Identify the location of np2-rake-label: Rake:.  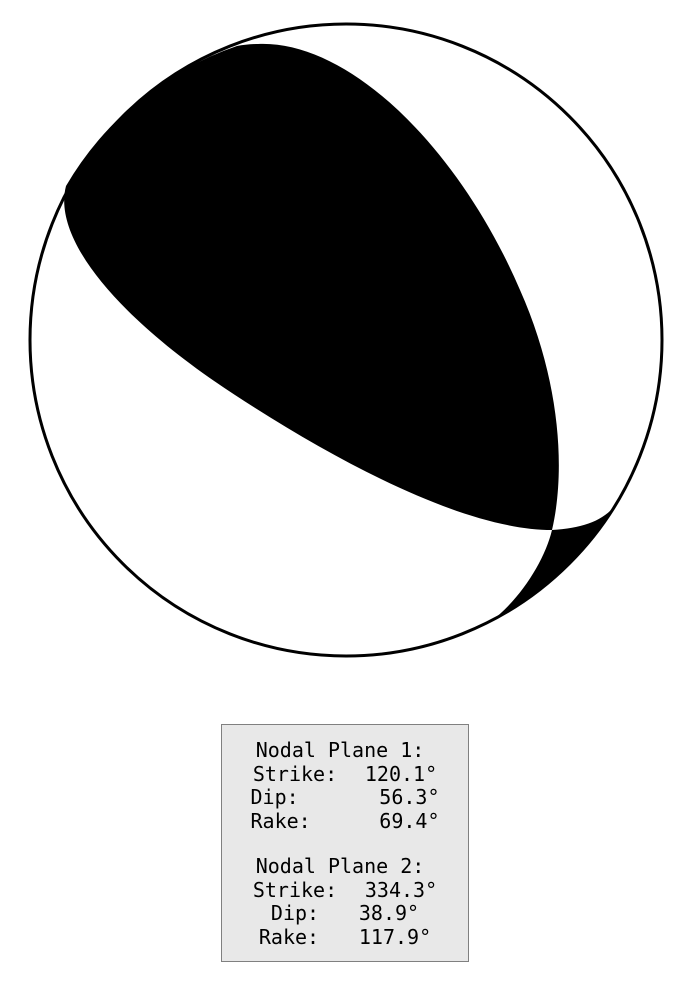
(289, 936).